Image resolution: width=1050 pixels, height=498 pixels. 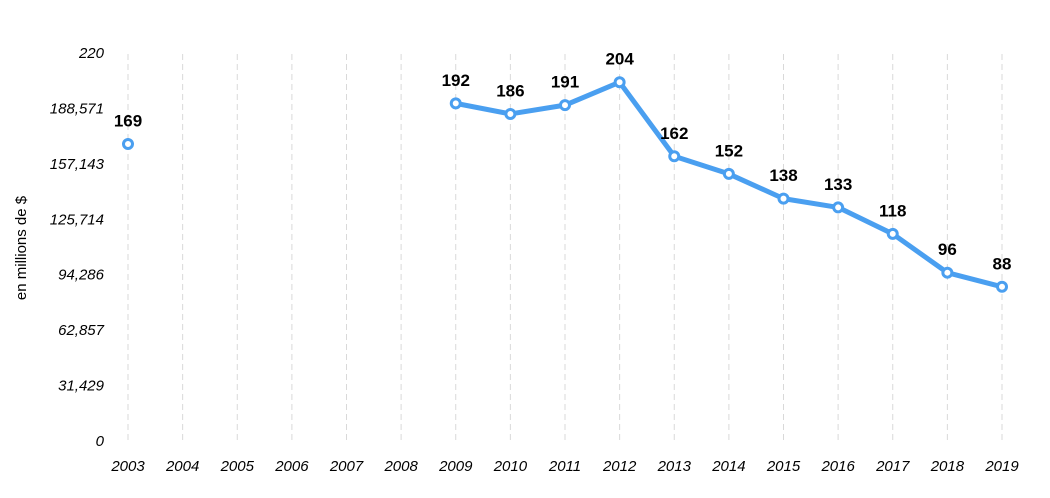 I want to click on x-tick-label: 2012, so click(x=619, y=466).